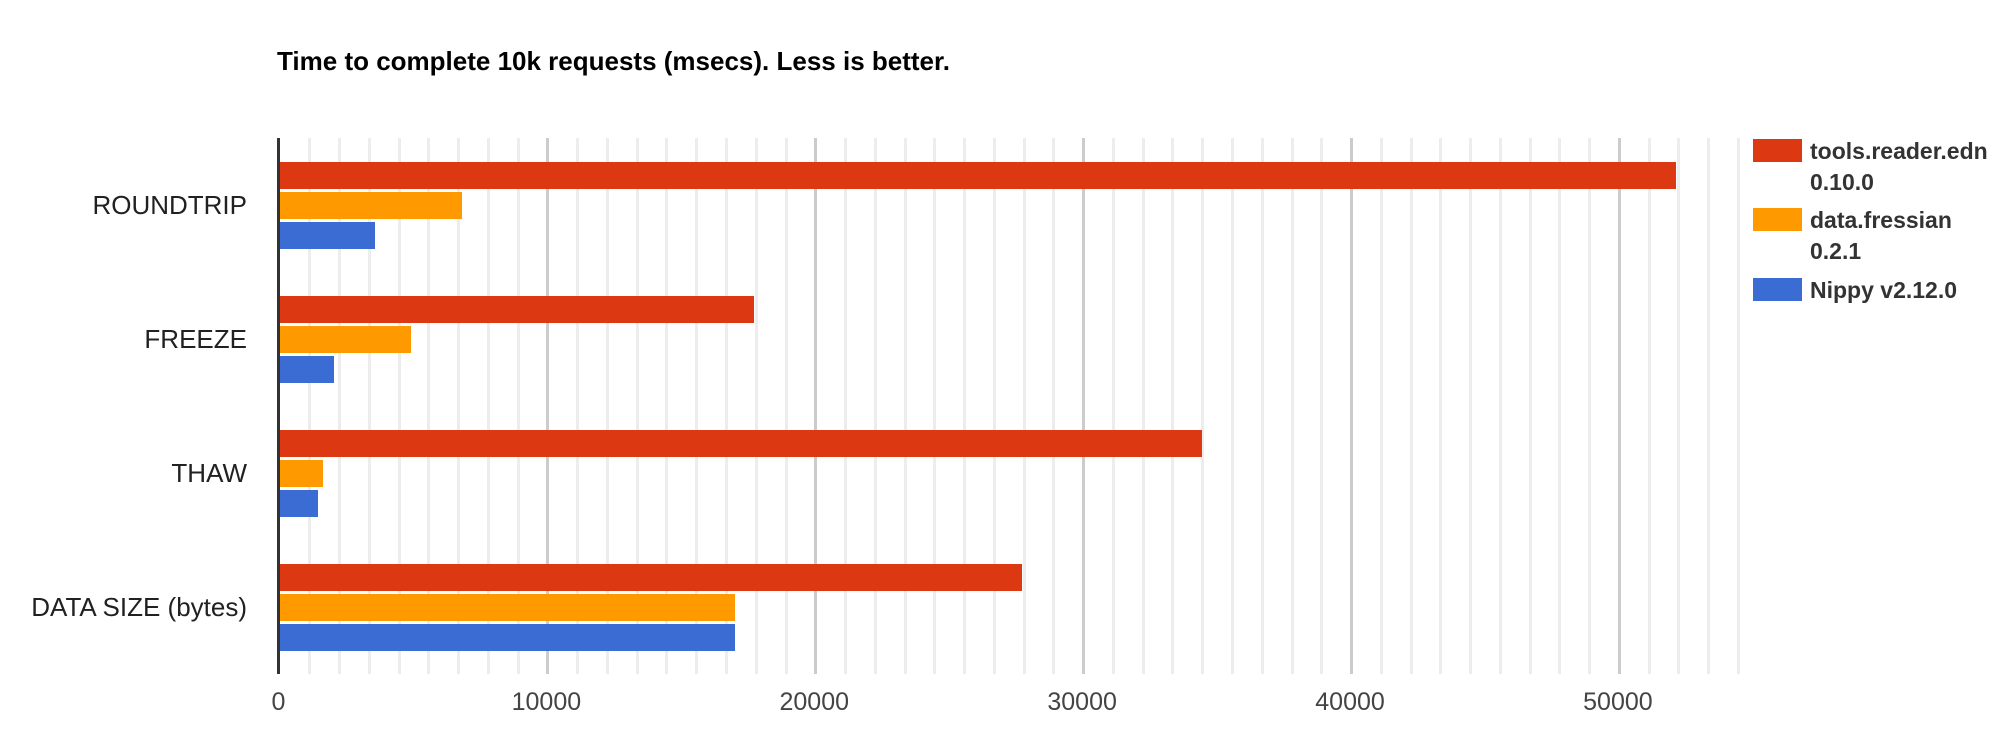 Image resolution: width=2007 pixels, height=754 pixels. What do you see at coordinates (1881, 220) in the screenshot?
I see `legend-label-line: data.fressian` at bounding box center [1881, 220].